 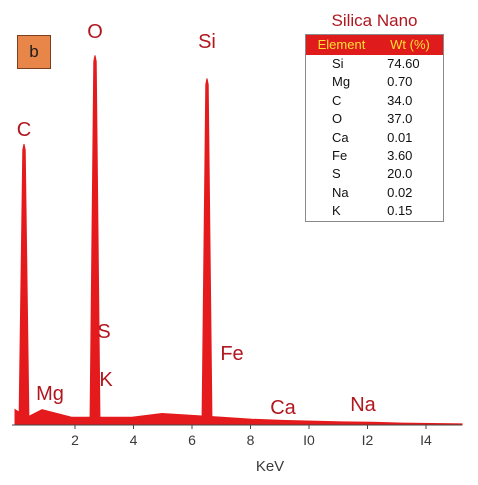 I want to click on x-tick-label: 4, so click(x=134, y=440).